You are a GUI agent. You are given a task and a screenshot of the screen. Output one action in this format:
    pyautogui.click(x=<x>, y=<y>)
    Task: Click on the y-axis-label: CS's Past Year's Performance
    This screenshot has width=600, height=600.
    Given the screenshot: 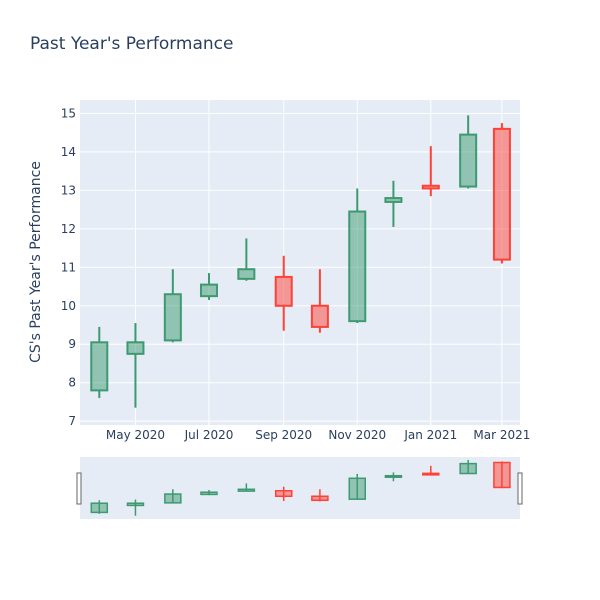 What is the action you would take?
    pyautogui.click(x=36, y=262)
    